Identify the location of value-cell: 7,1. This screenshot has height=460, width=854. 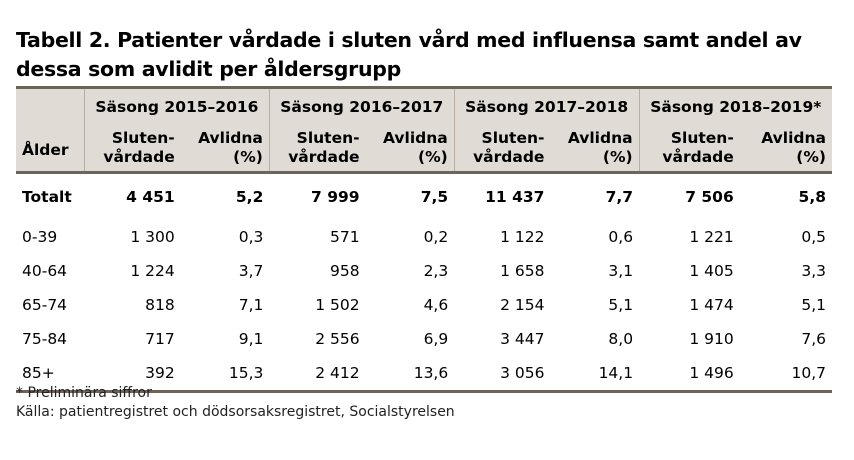
(251, 305).